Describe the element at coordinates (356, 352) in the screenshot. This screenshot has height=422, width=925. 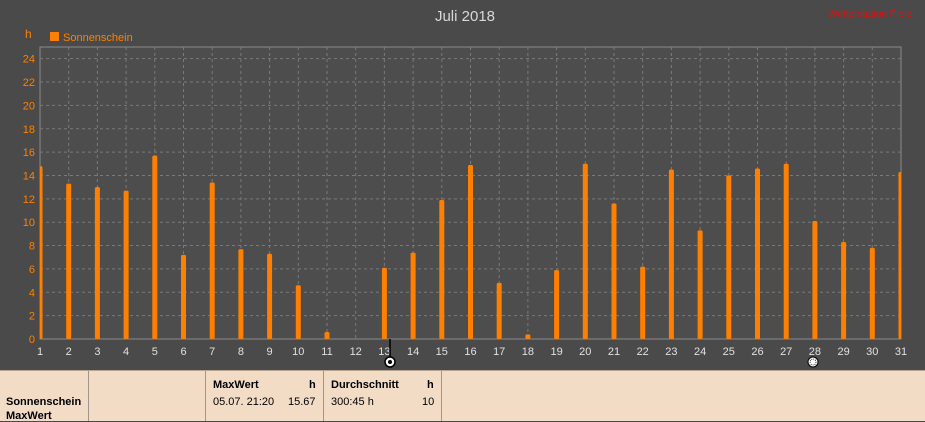
I see `x-tick-label: 12` at that location.